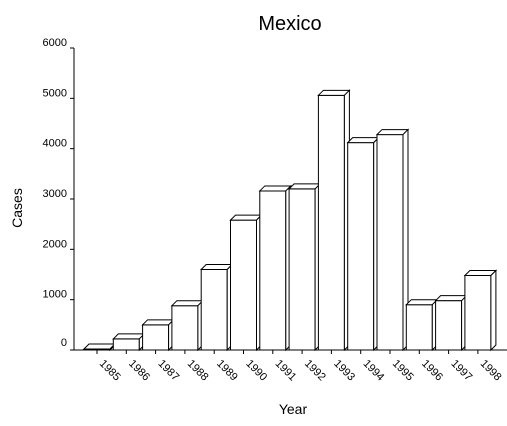 This screenshot has width=507, height=426. What do you see at coordinates (289, 24) in the screenshot?
I see `chart-title: Mexico` at bounding box center [289, 24].